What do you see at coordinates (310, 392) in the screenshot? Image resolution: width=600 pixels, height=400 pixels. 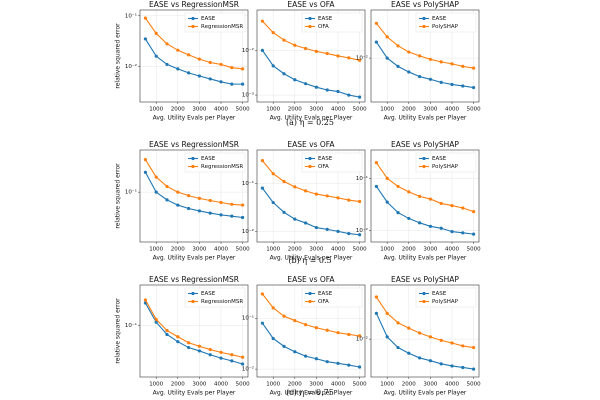 I see `caption: (c) η = 0.75` at bounding box center [310, 392].